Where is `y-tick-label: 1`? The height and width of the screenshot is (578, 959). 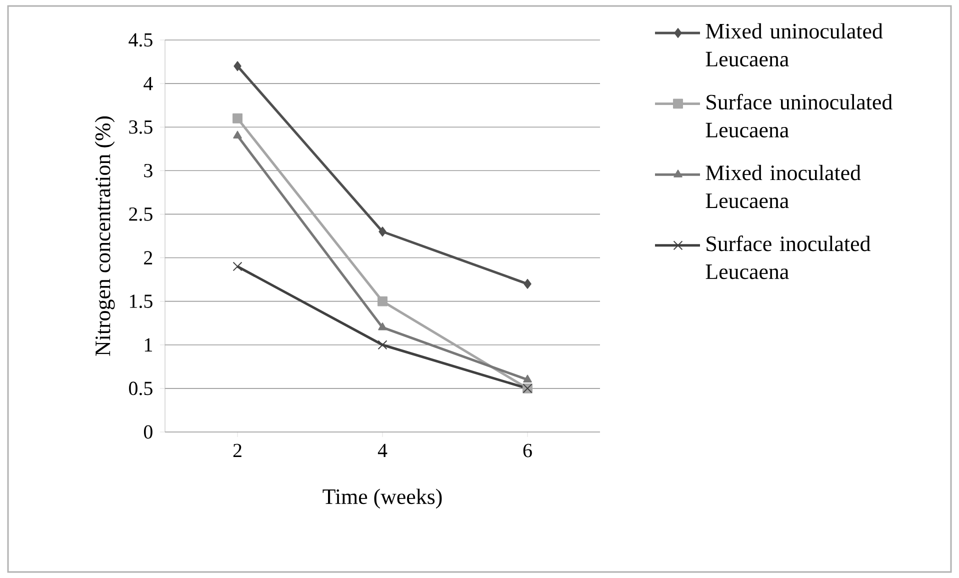 y-tick-label: 1 is located at coordinates (148, 345).